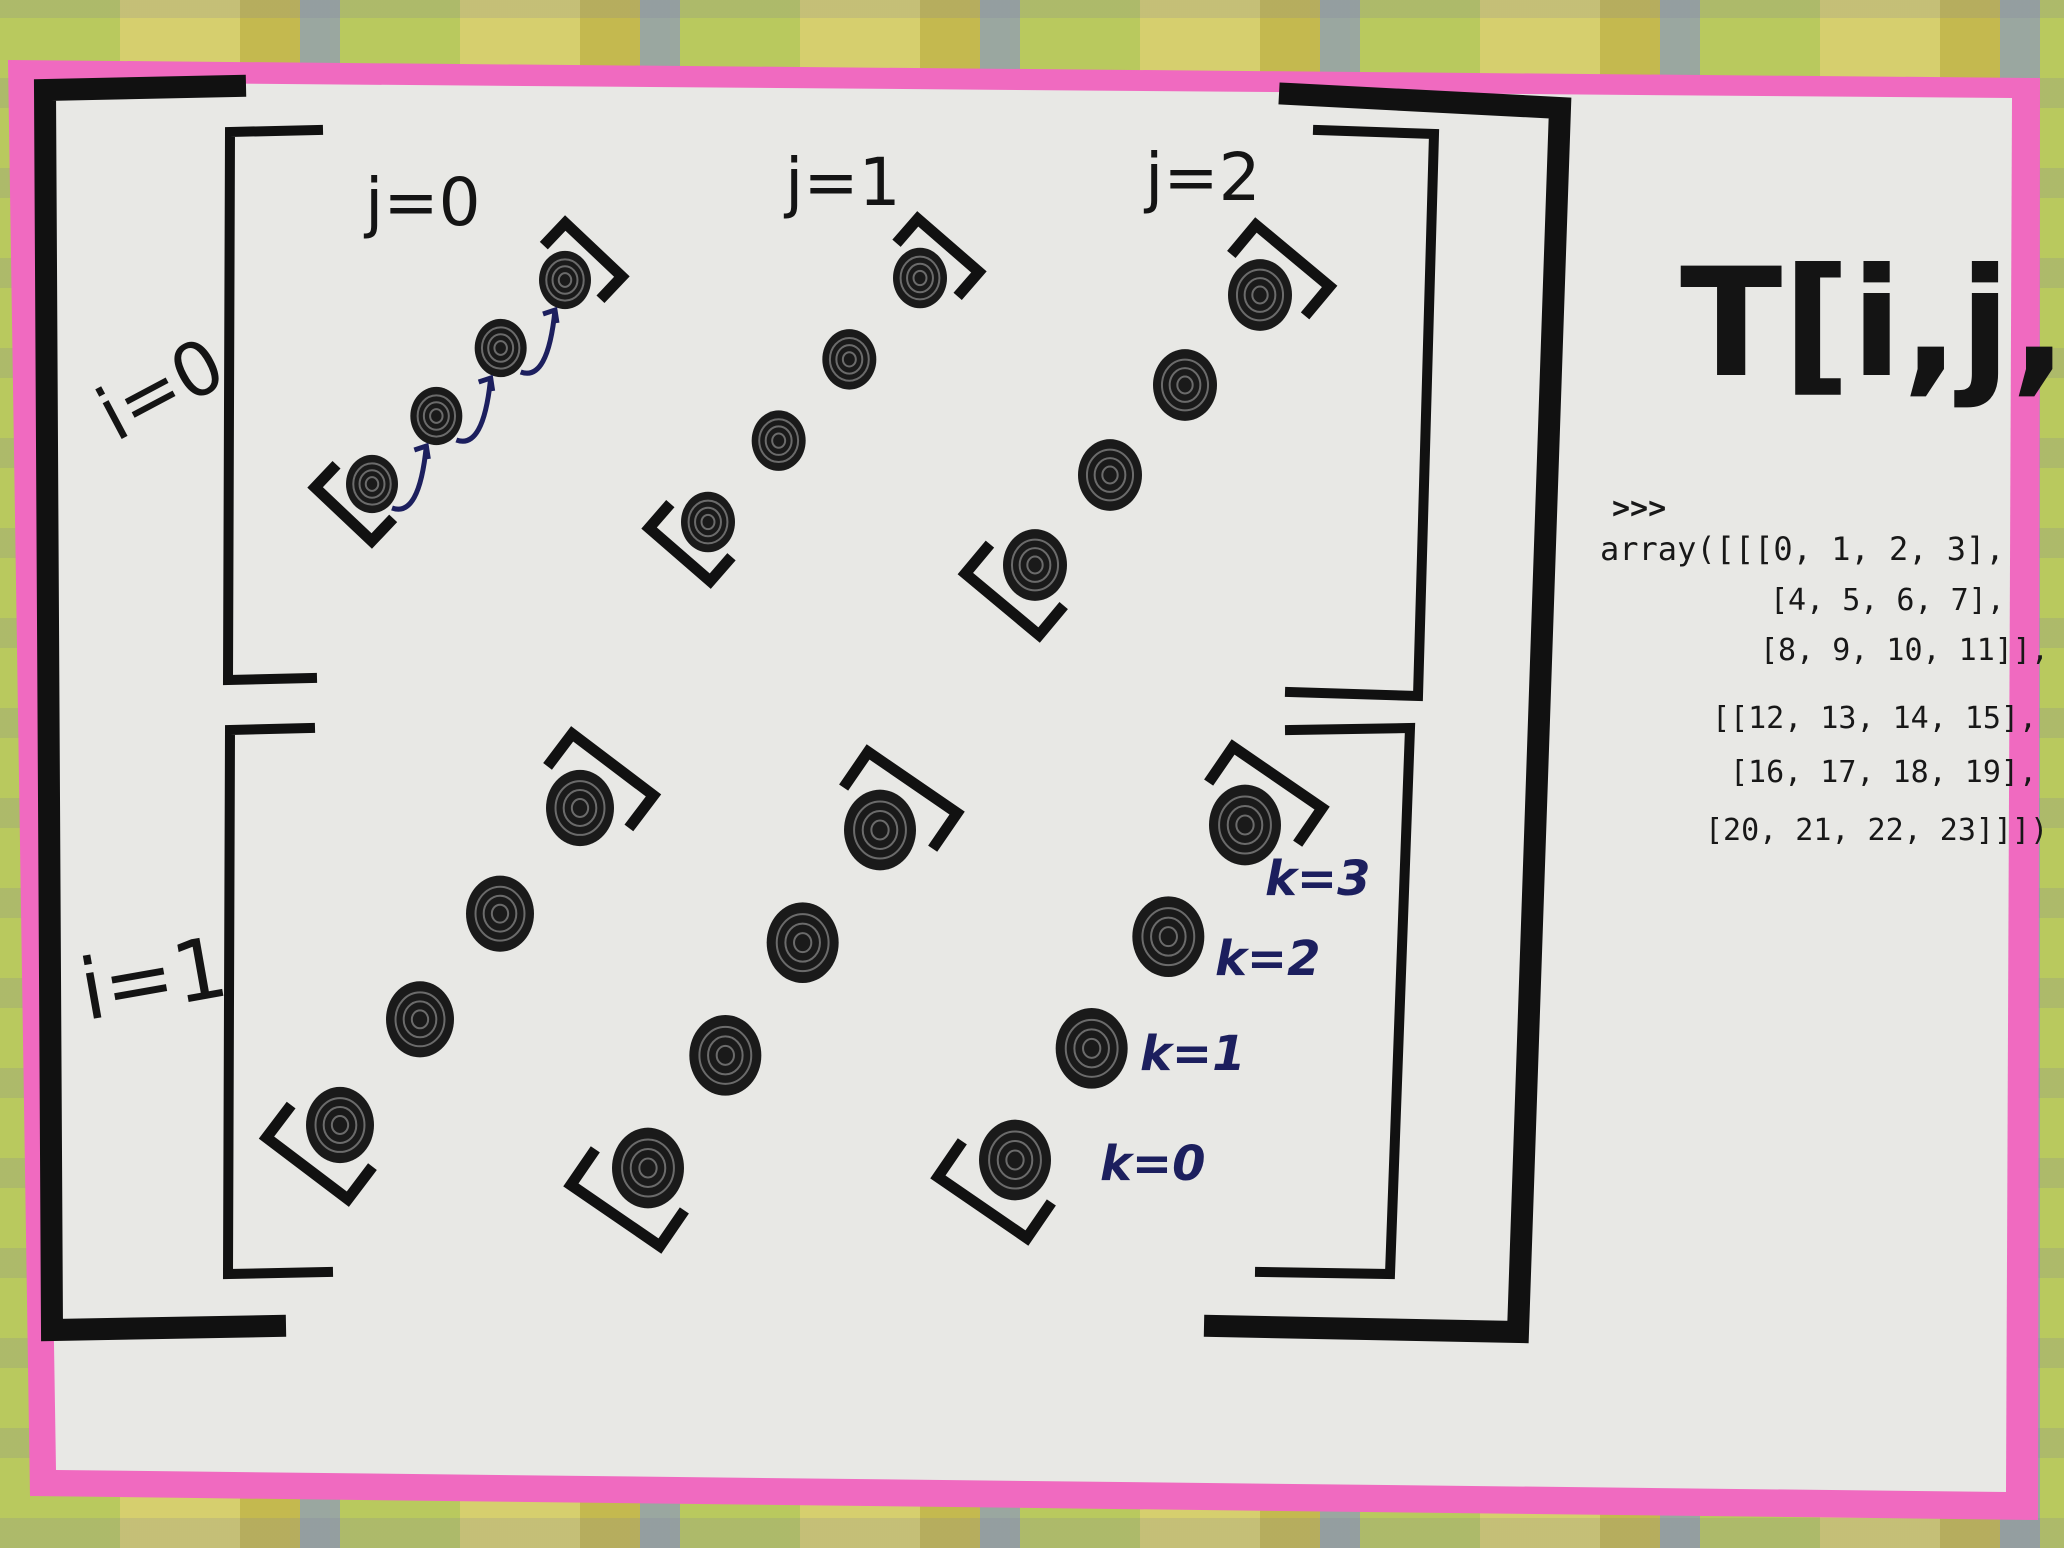  I want to click on label-k3: k=3, so click(1318, 879).